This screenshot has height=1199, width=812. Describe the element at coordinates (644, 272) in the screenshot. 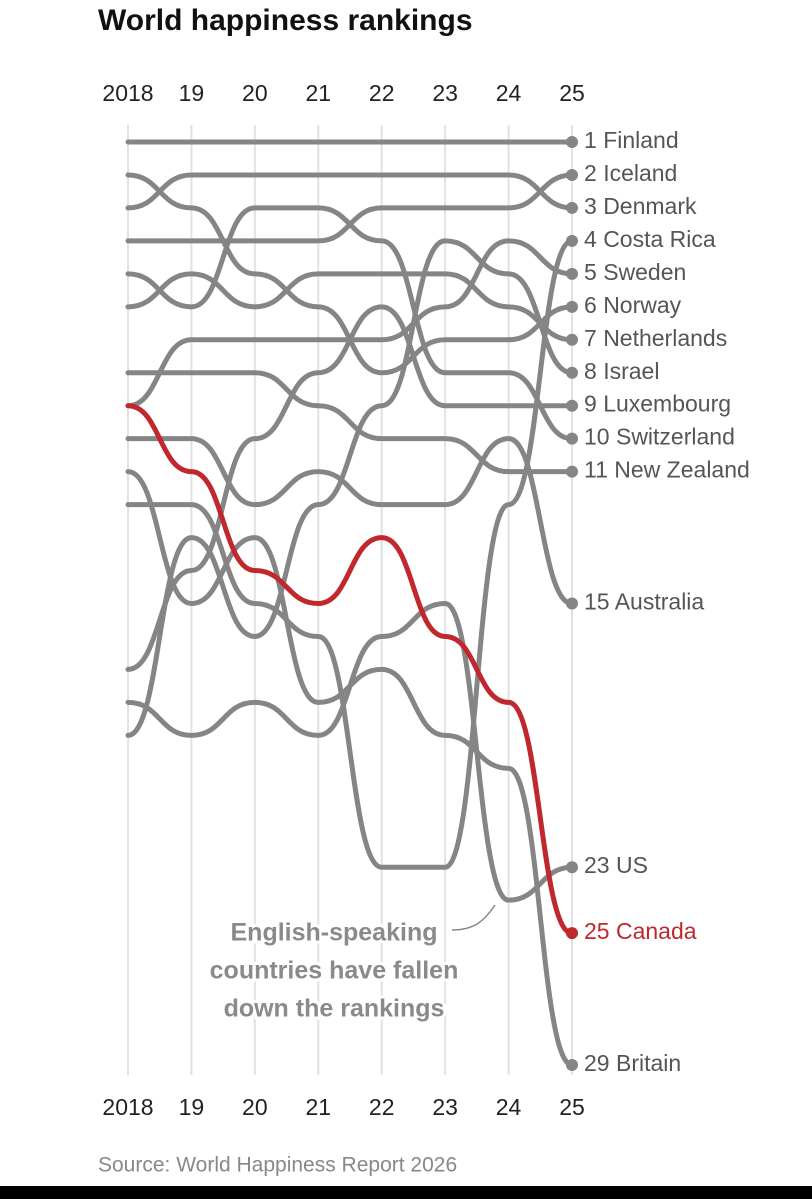

I see `legend-entry: Sweden` at that location.